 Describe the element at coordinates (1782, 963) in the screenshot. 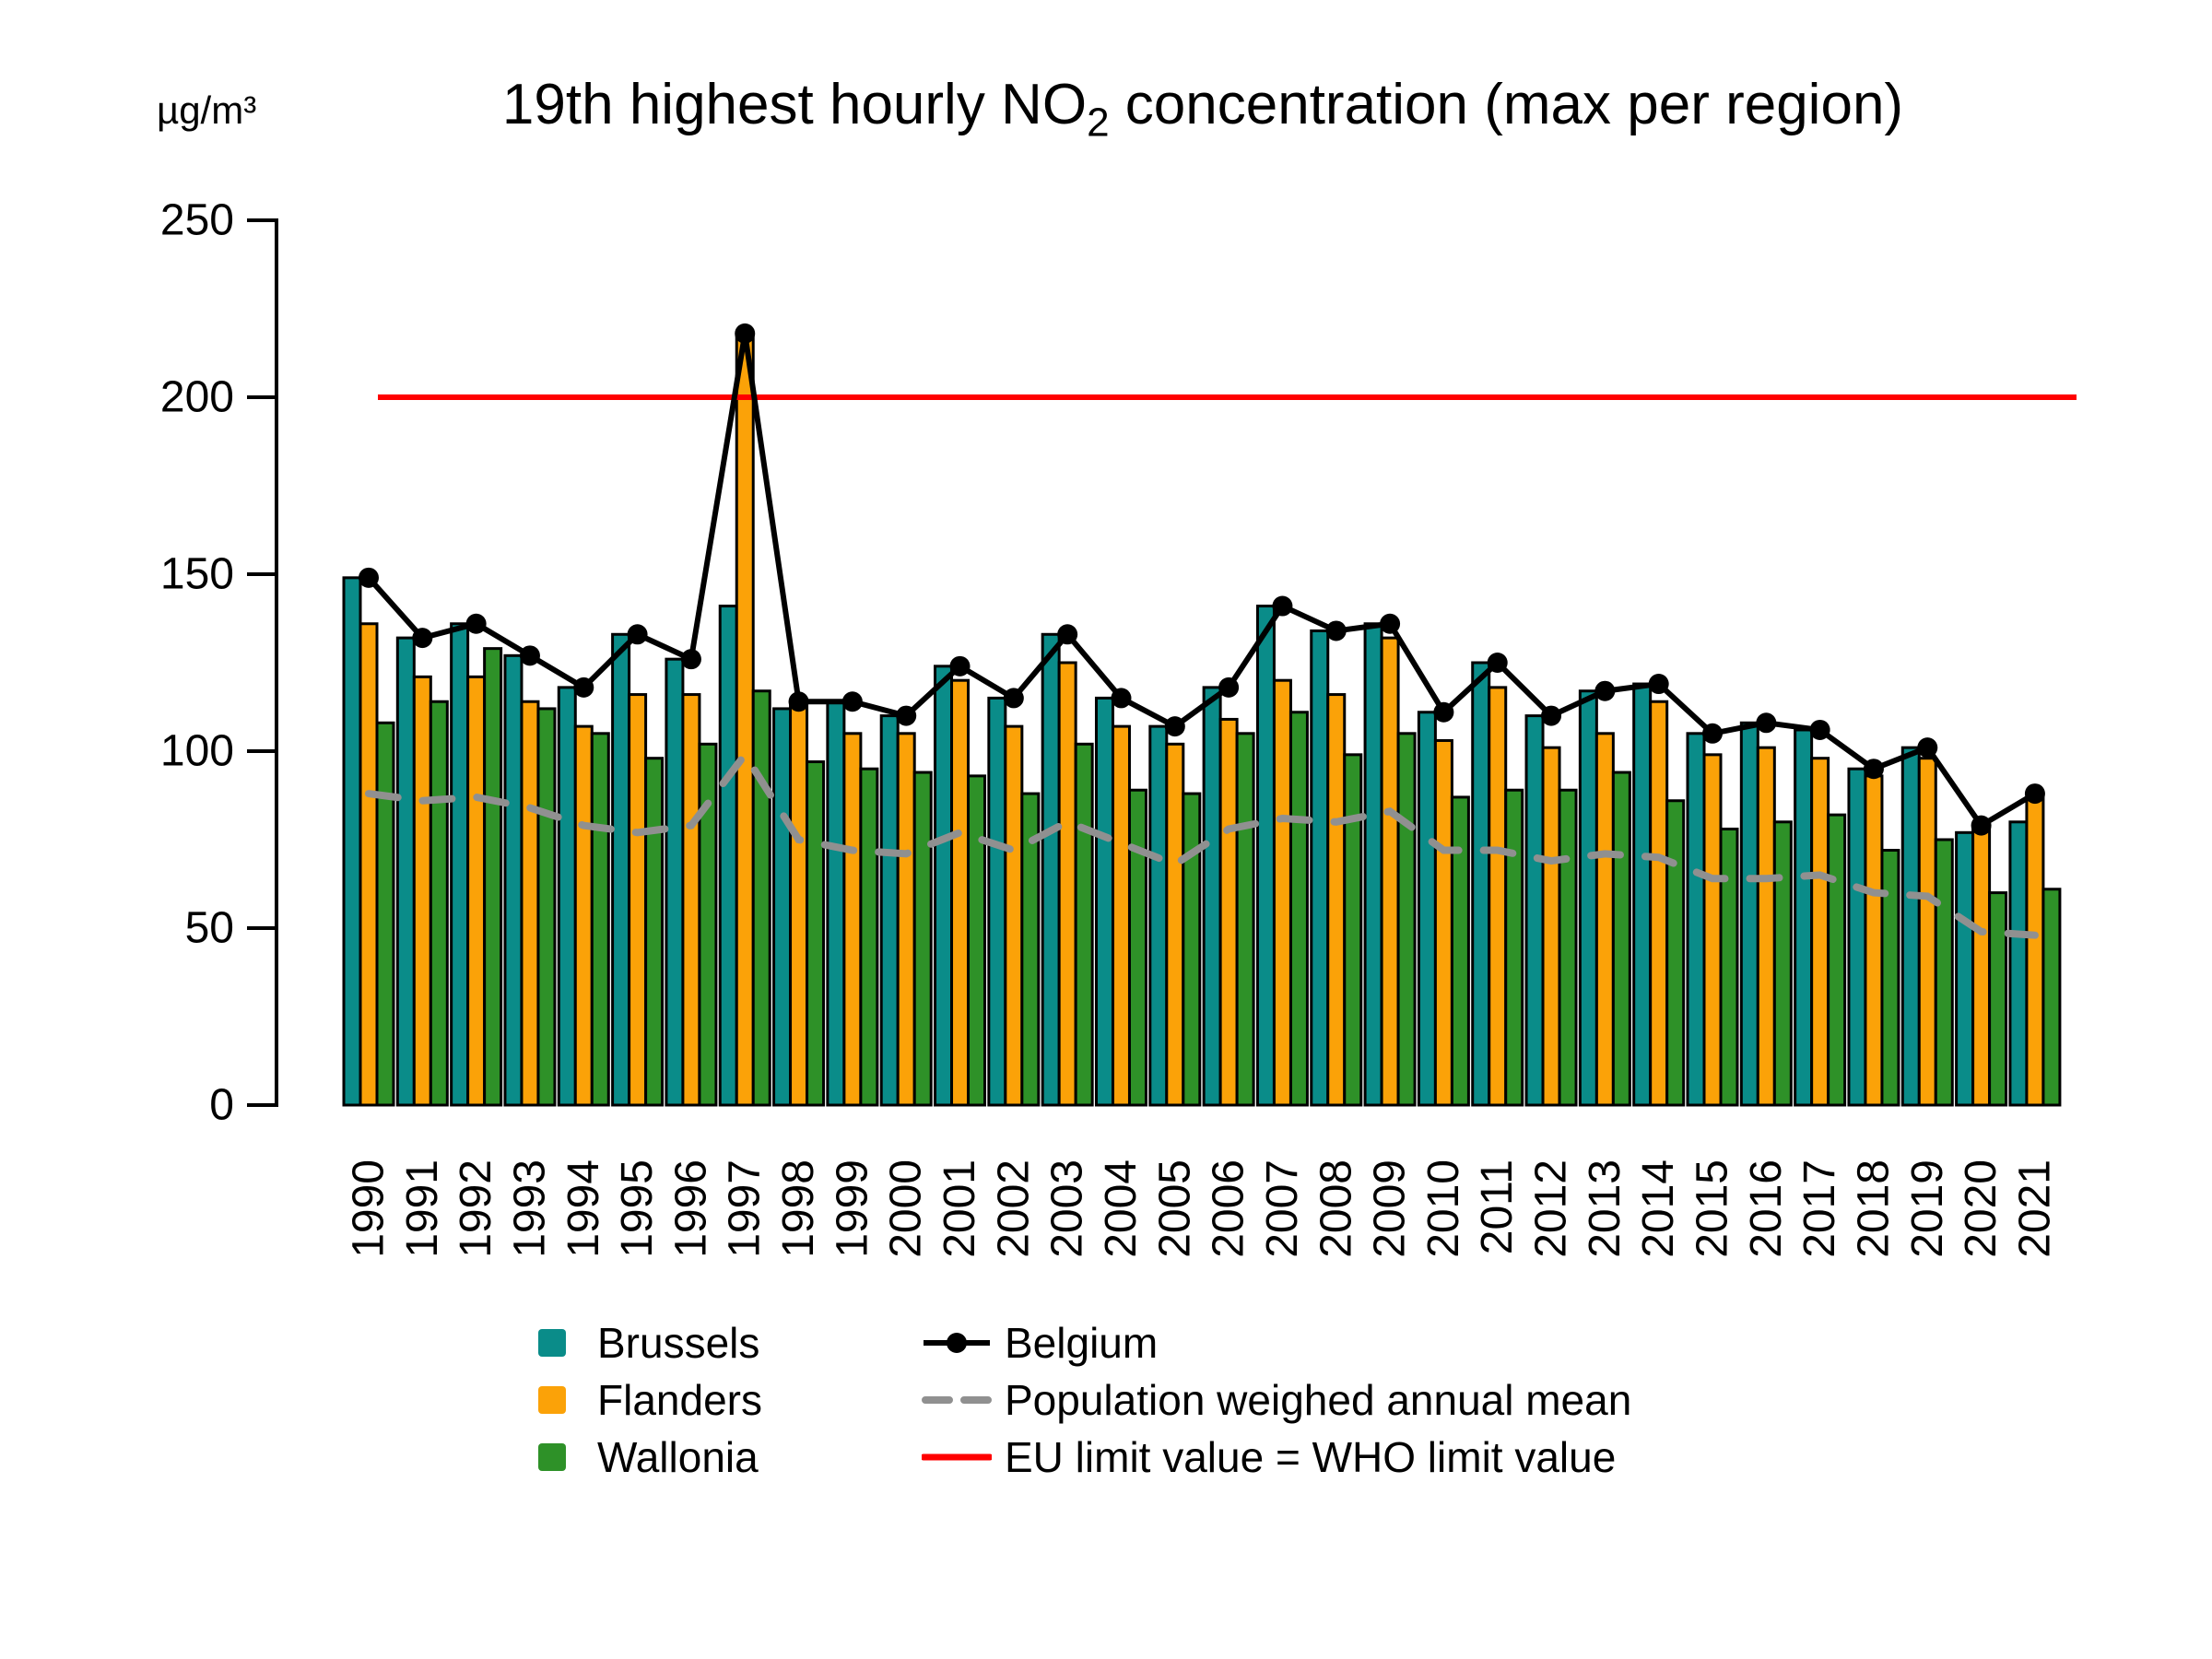

I see `bar-wallonia-2016` at that location.